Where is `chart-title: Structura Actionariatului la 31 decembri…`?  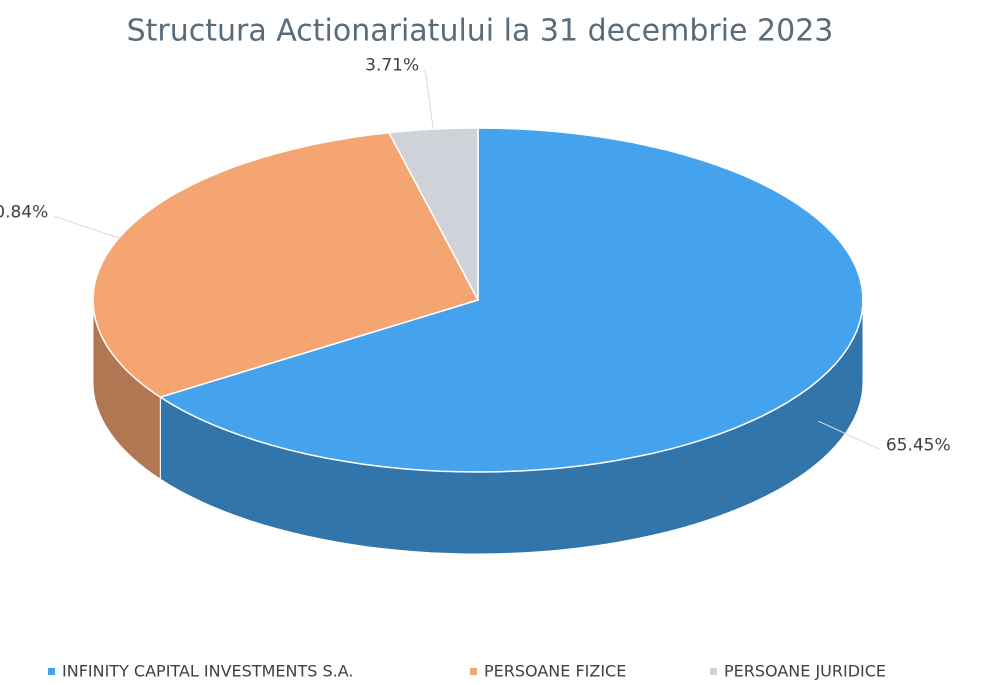
chart-title: Structura Actionariatului la 31 decembri… is located at coordinates (480, 31).